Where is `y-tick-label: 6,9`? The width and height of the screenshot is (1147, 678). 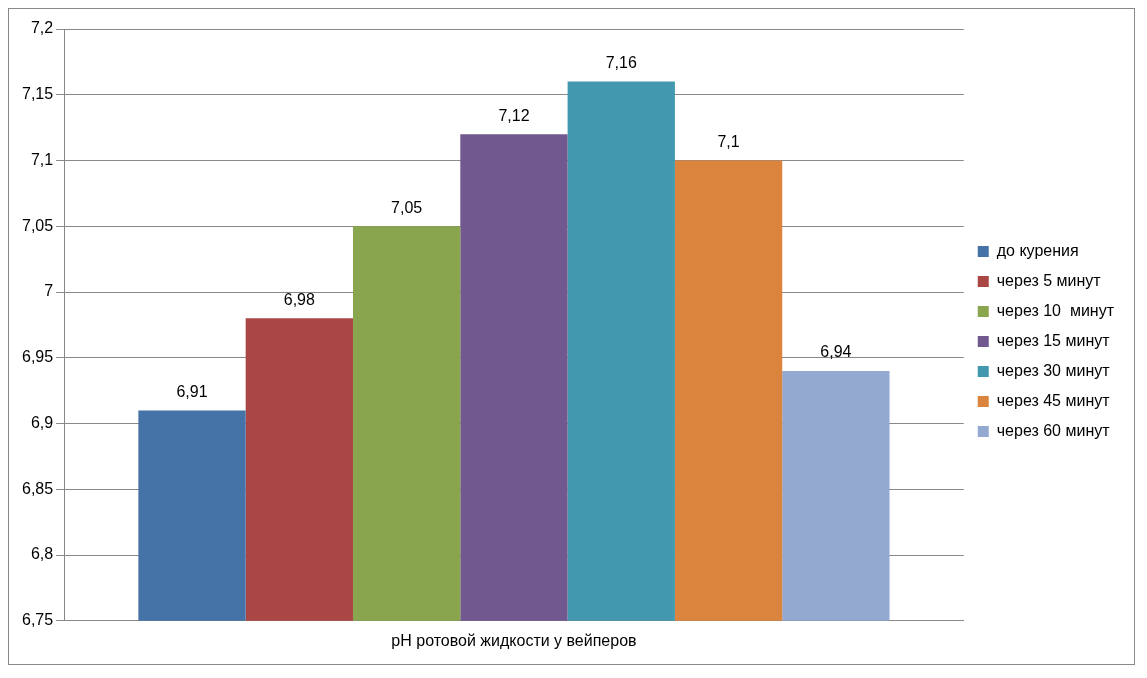 y-tick-label: 6,9 is located at coordinates (42, 422).